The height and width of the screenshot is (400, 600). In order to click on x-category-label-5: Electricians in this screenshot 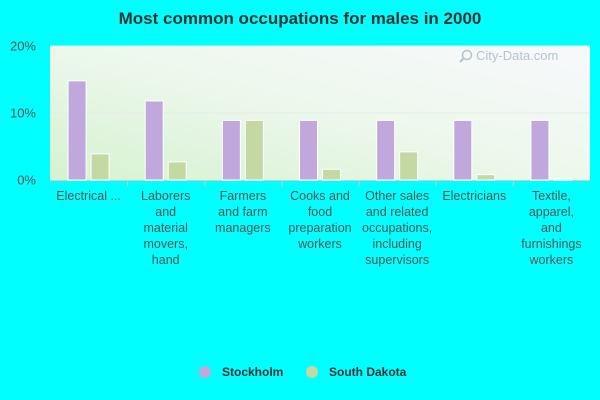, I will do `click(474, 196)`.